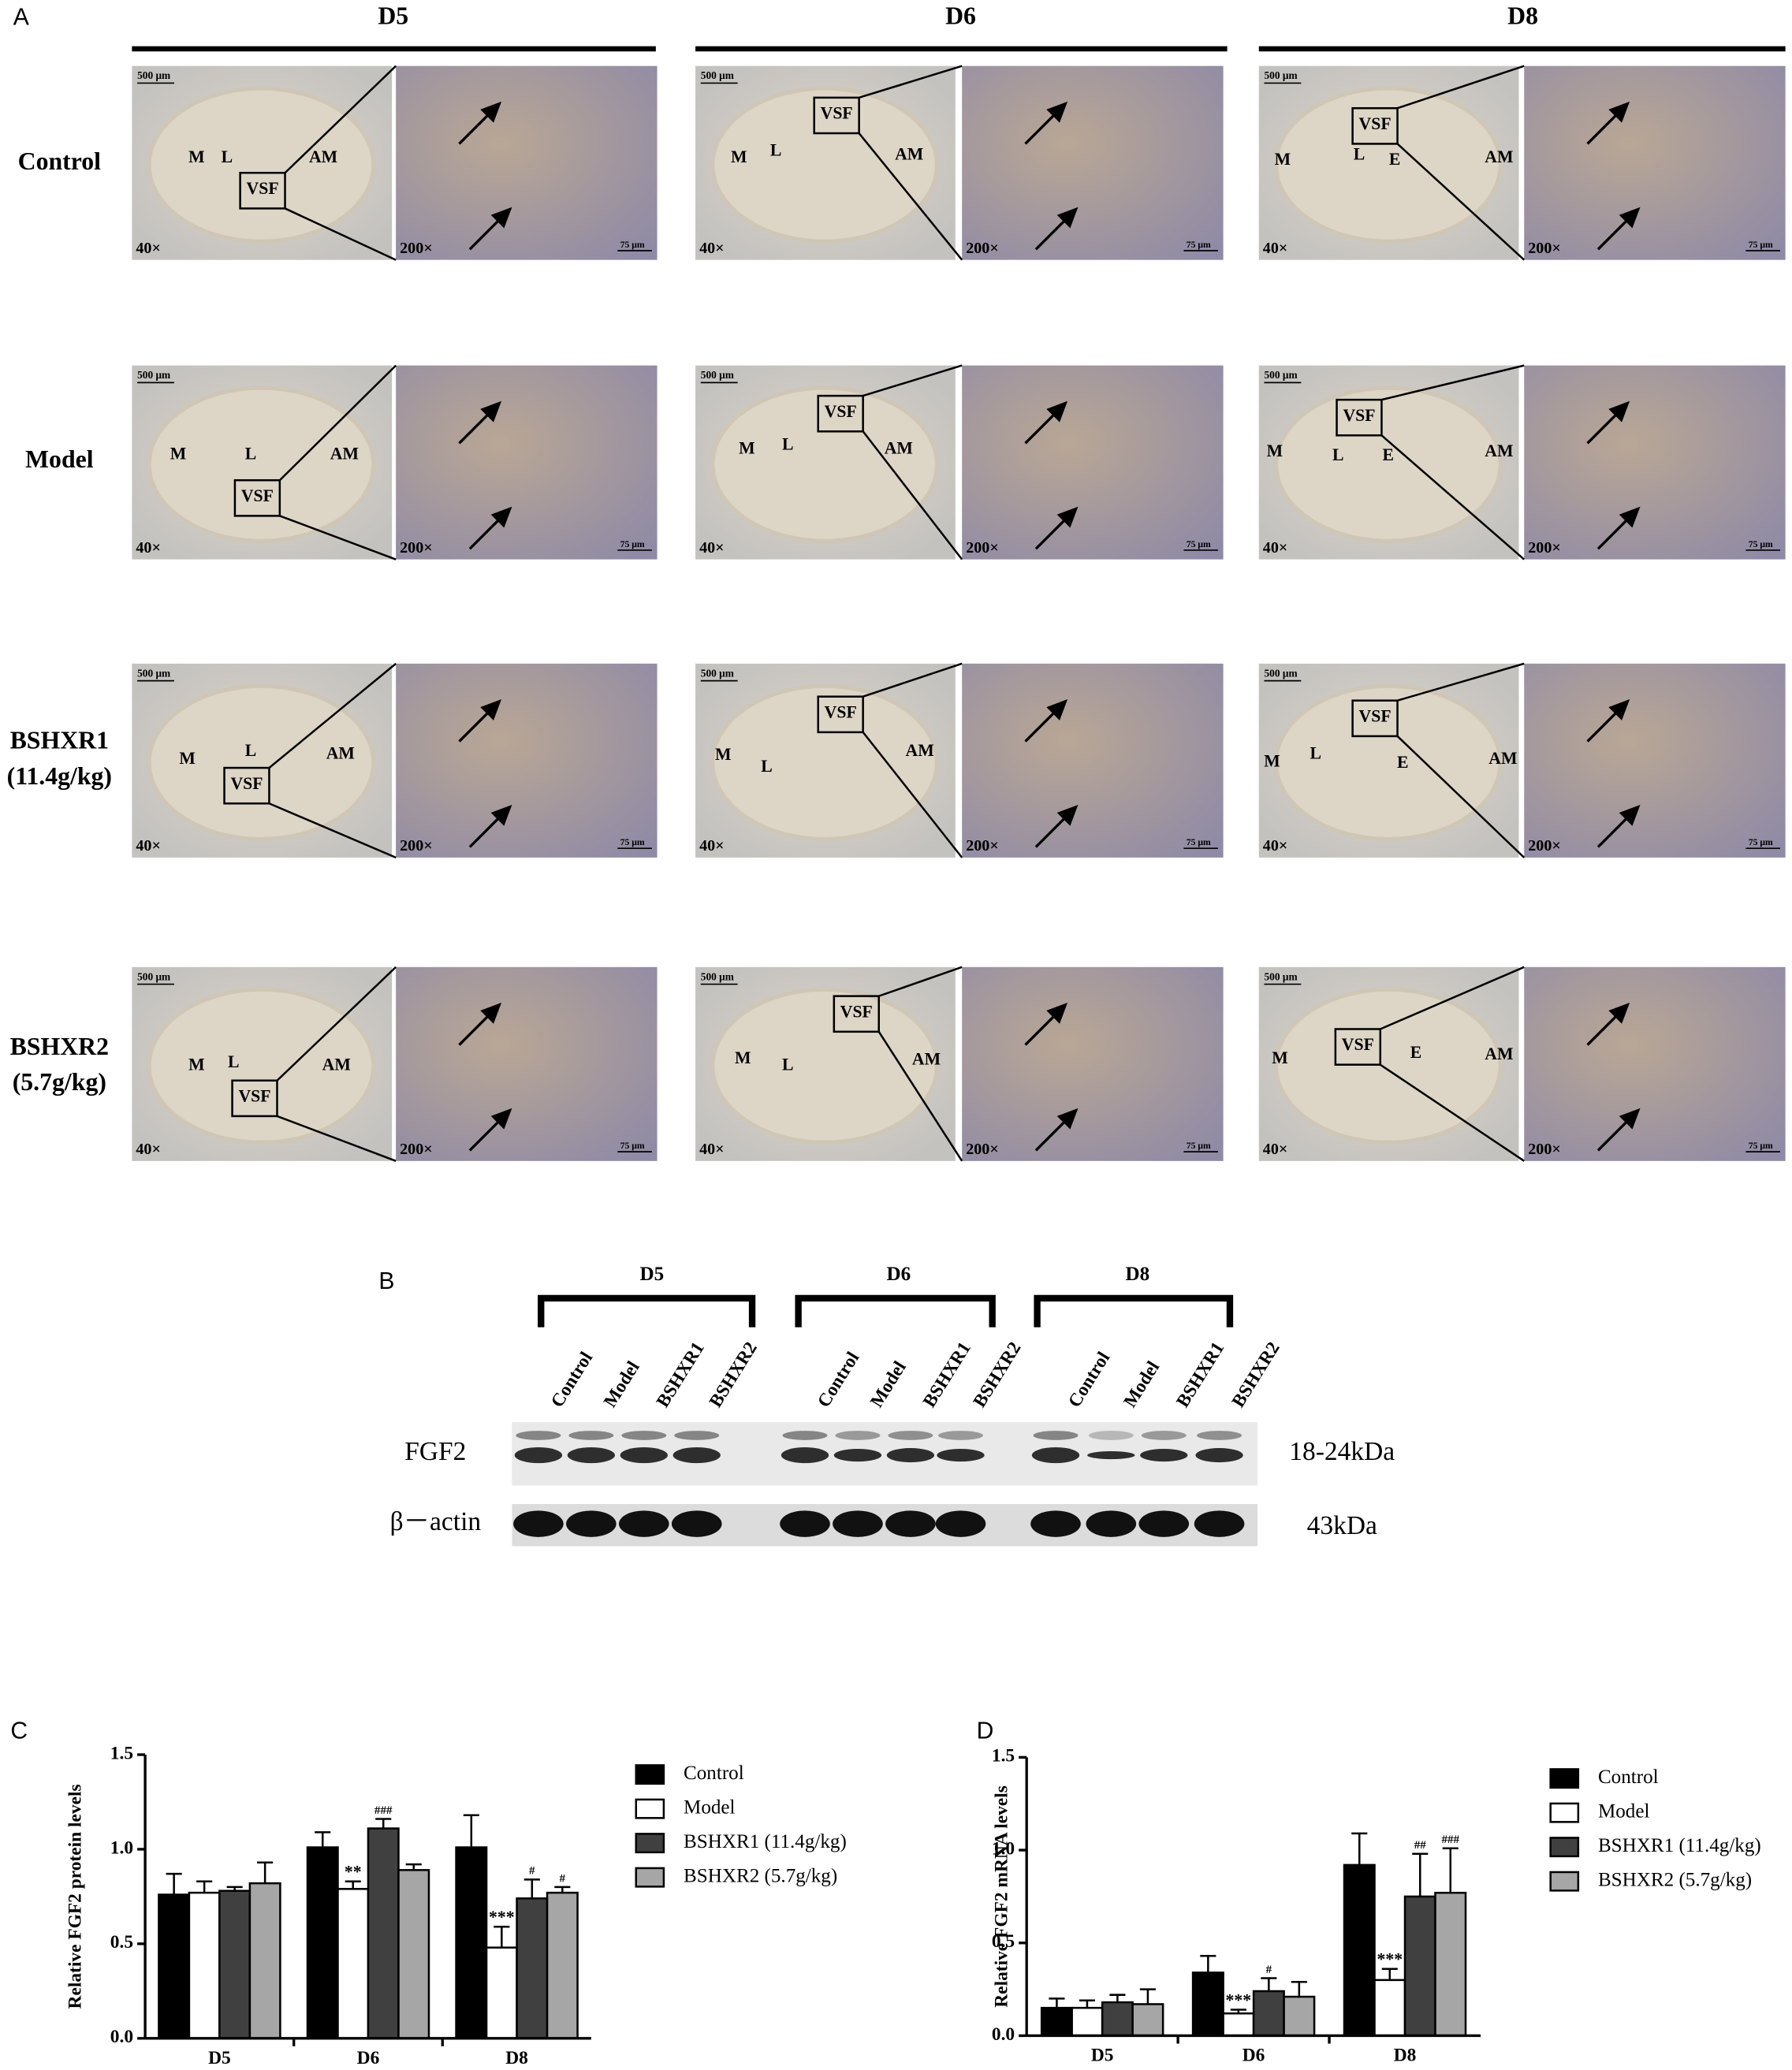  I want to click on row-label: BSHXR2, so click(59, 1046).